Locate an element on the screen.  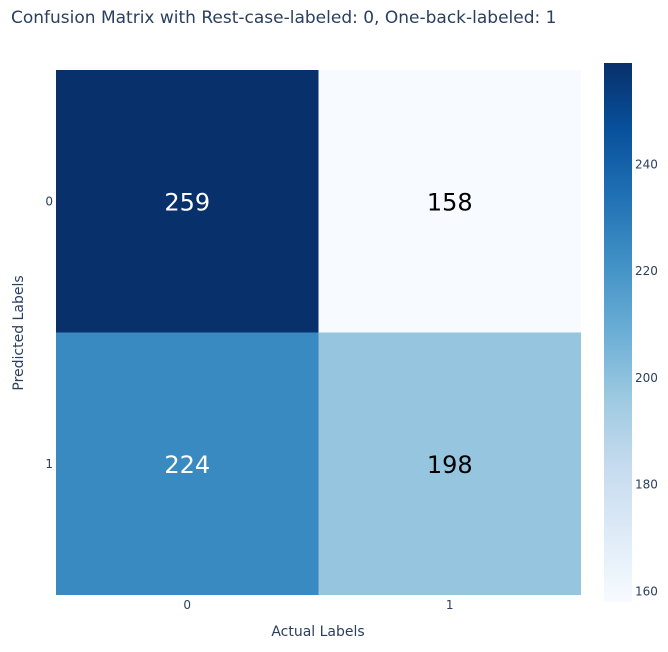
cell-value-label: 224 is located at coordinates (187, 465).